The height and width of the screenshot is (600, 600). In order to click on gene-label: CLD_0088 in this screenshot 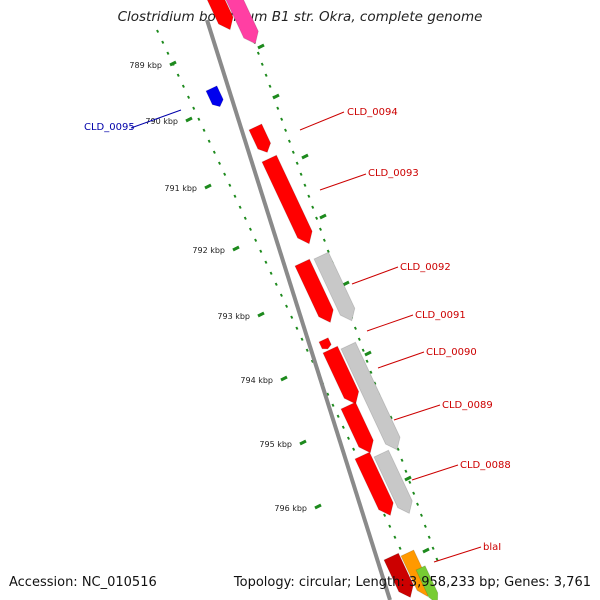, I will do `click(485, 465)`.